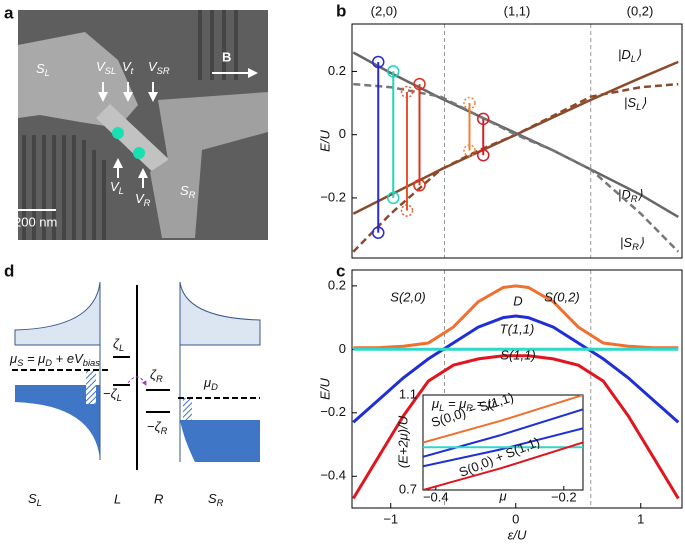 The height and width of the screenshot is (544, 685). What do you see at coordinates (324, 389) in the screenshot?
I see `axis-label: E/U` at bounding box center [324, 389].